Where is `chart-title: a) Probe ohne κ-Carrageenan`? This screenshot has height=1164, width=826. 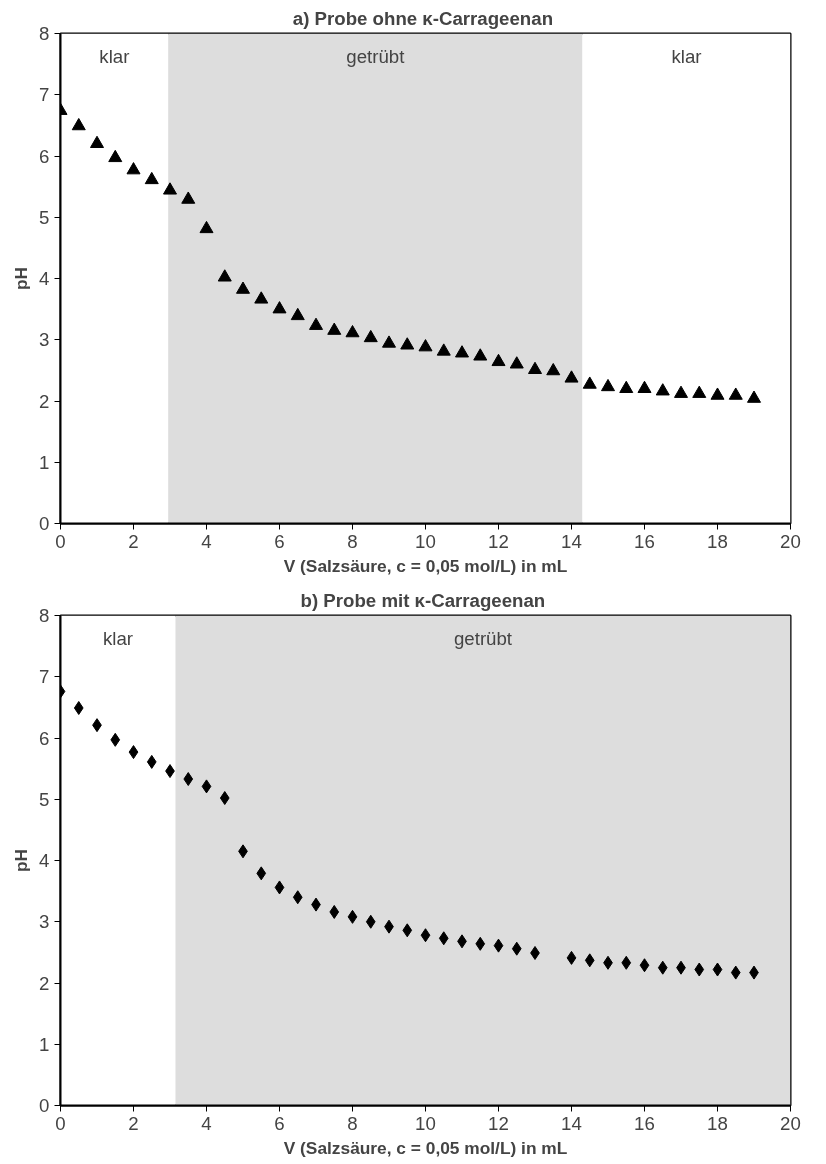 chart-title: a) Probe ohne κ-Carrageenan is located at coordinates (423, 18).